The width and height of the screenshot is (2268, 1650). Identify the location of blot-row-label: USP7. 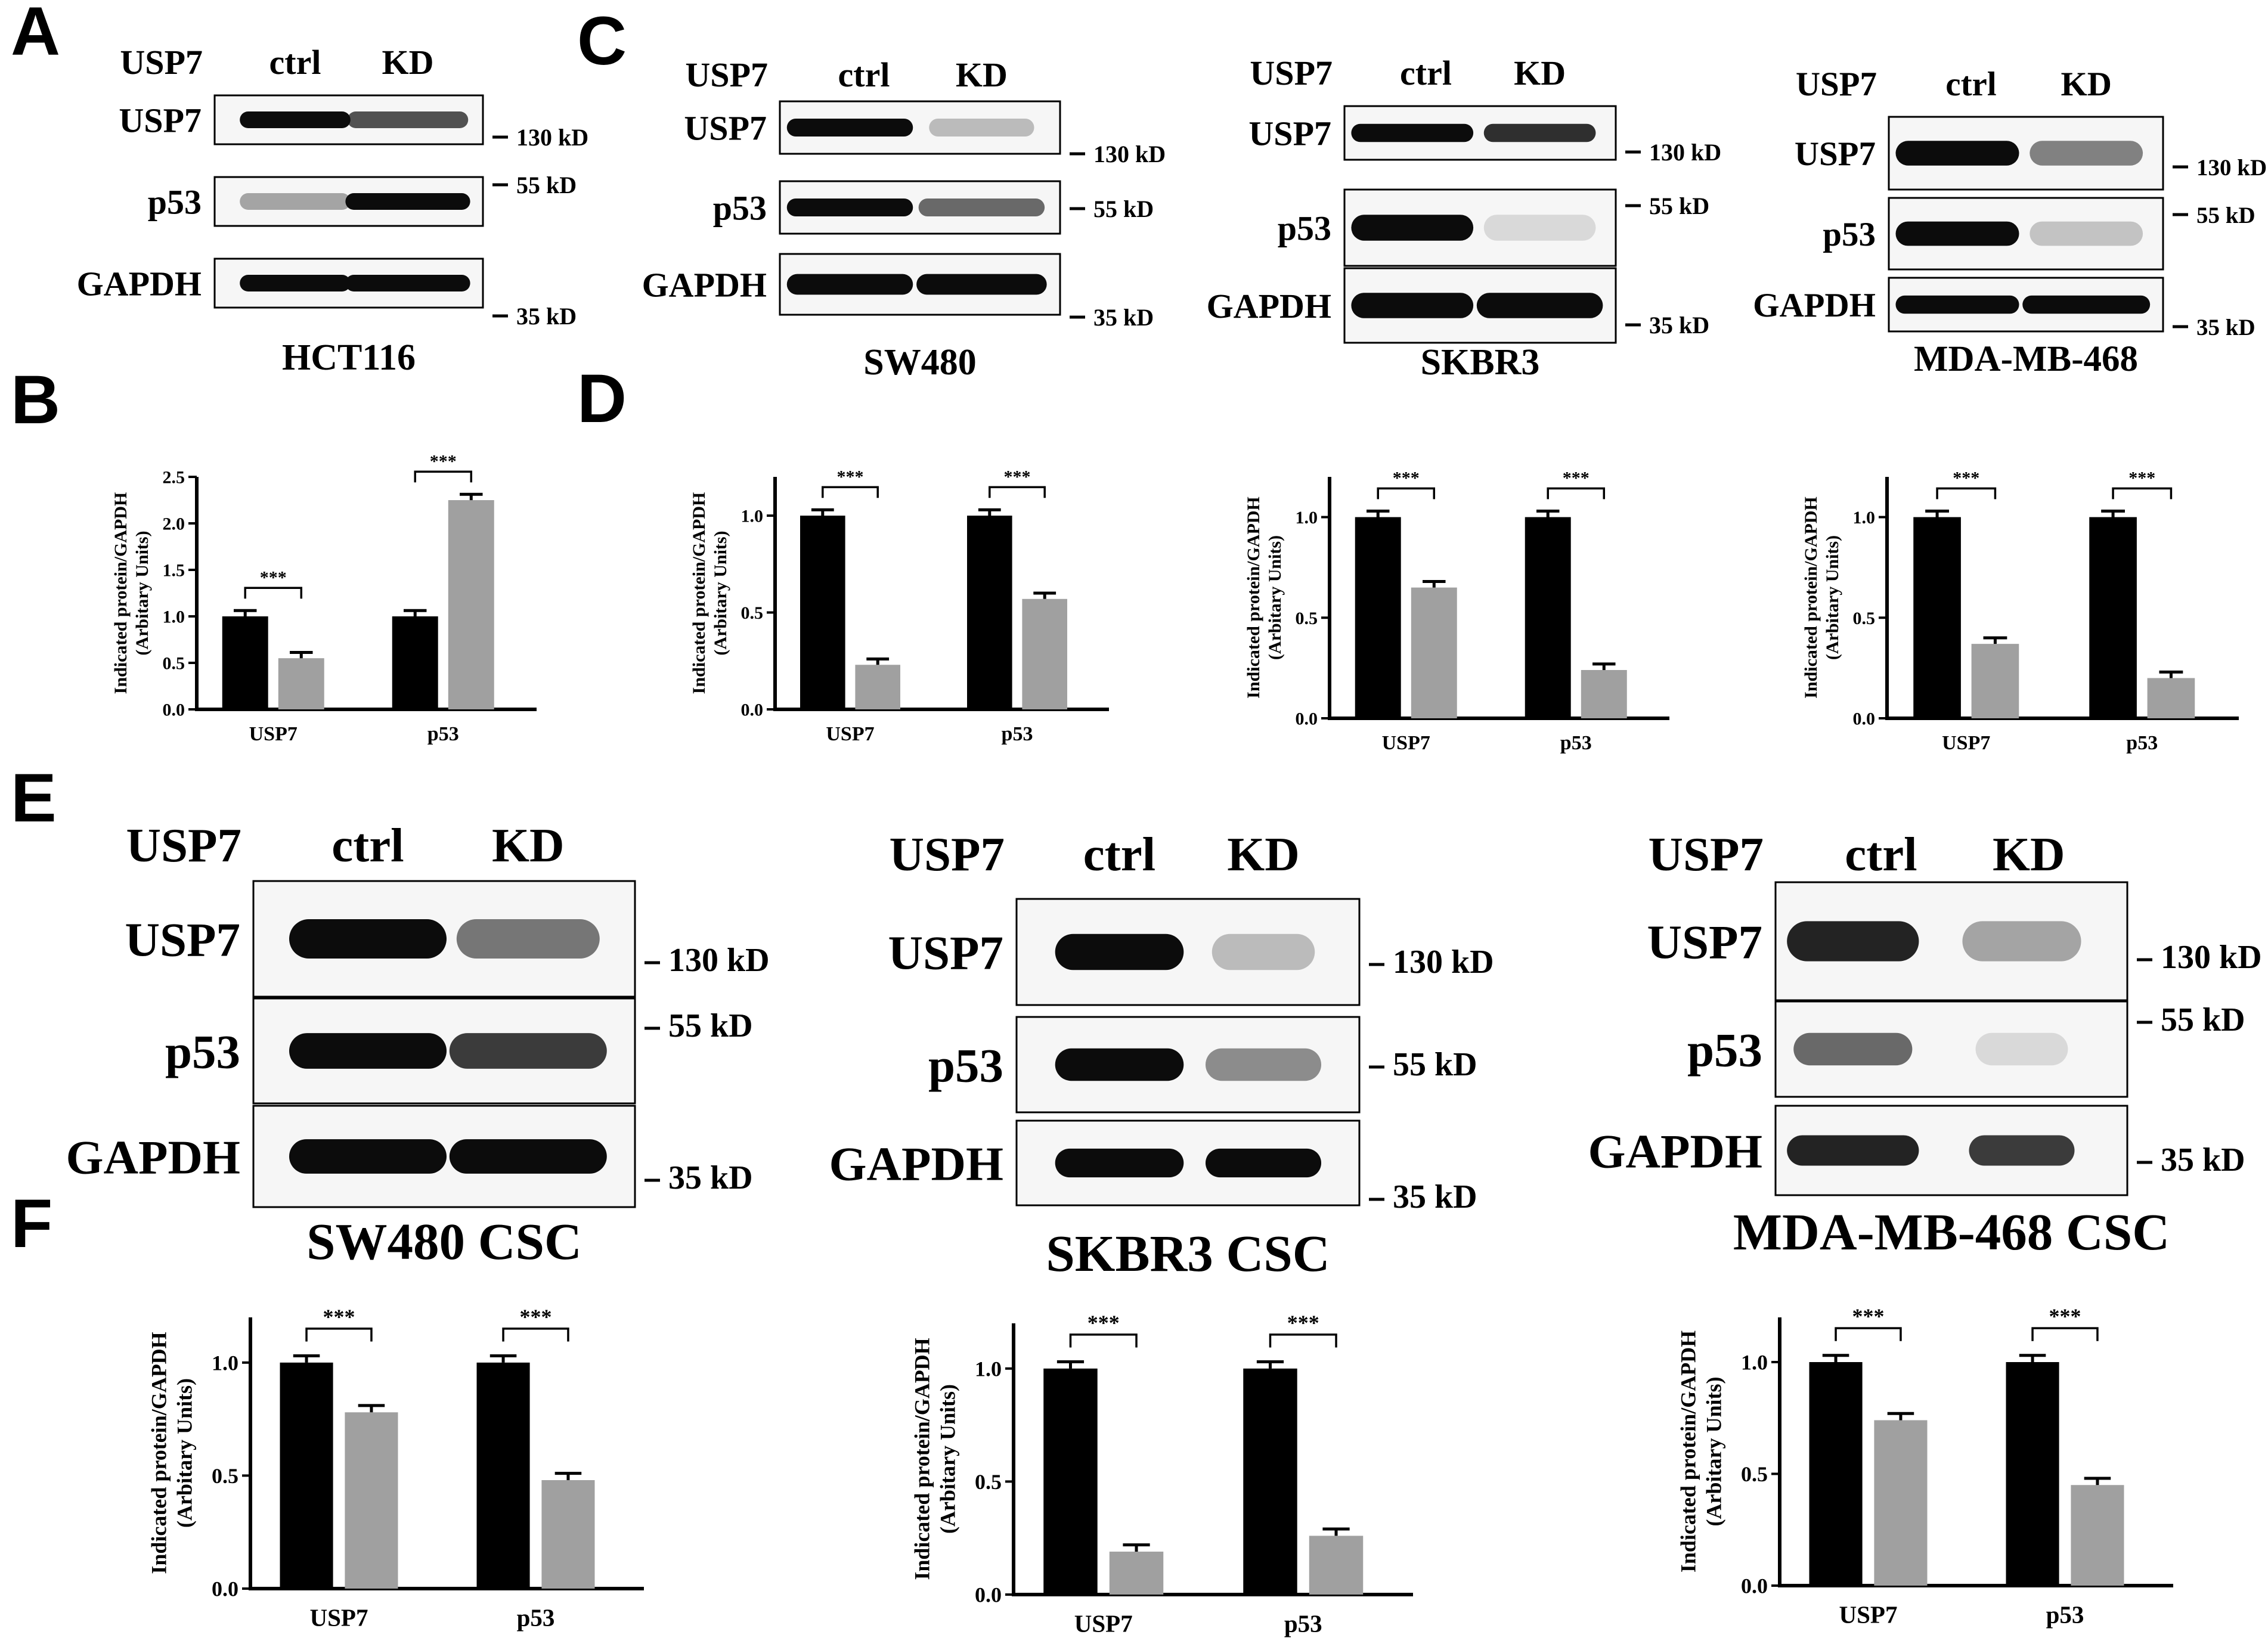
(1704, 942).